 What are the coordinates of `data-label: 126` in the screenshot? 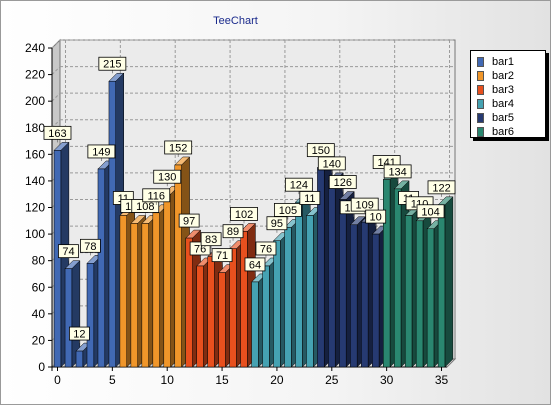 It's located at (343, 183).